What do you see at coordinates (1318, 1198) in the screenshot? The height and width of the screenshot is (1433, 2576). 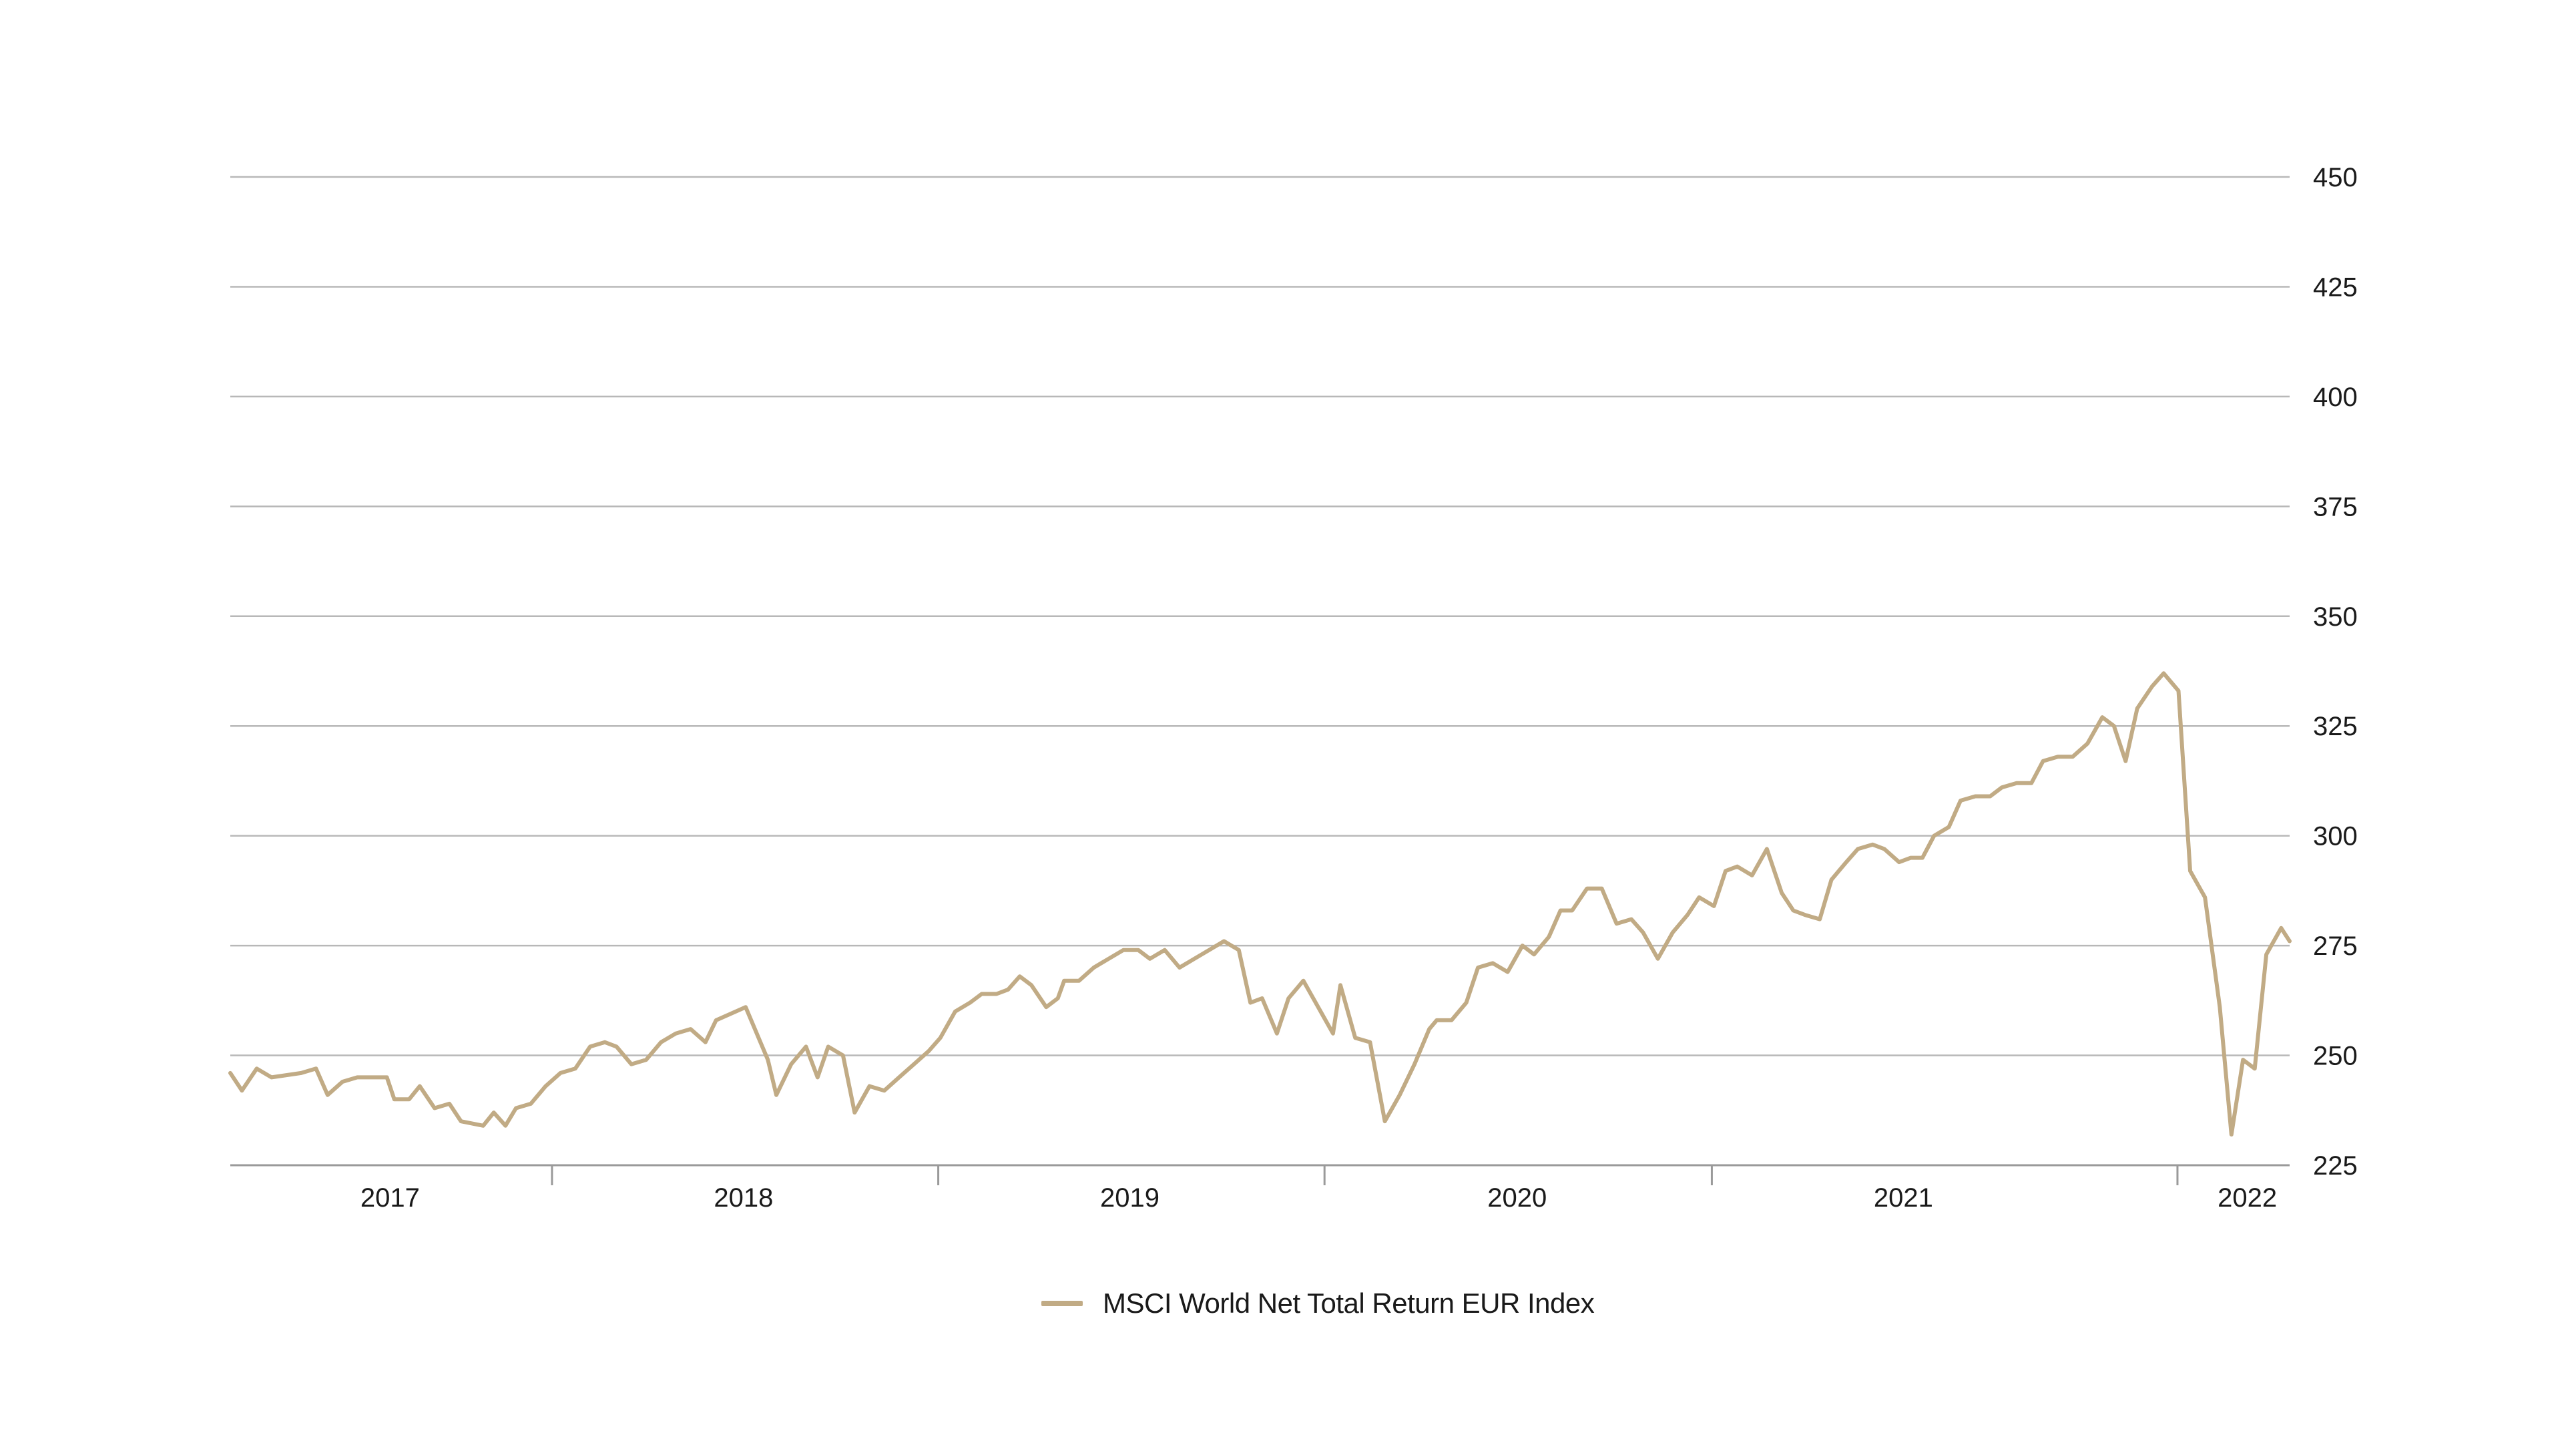 I see `x-axis-labels: 2017 2018 2019 2020 2021 2022` at bounding box center [1318, 1198].